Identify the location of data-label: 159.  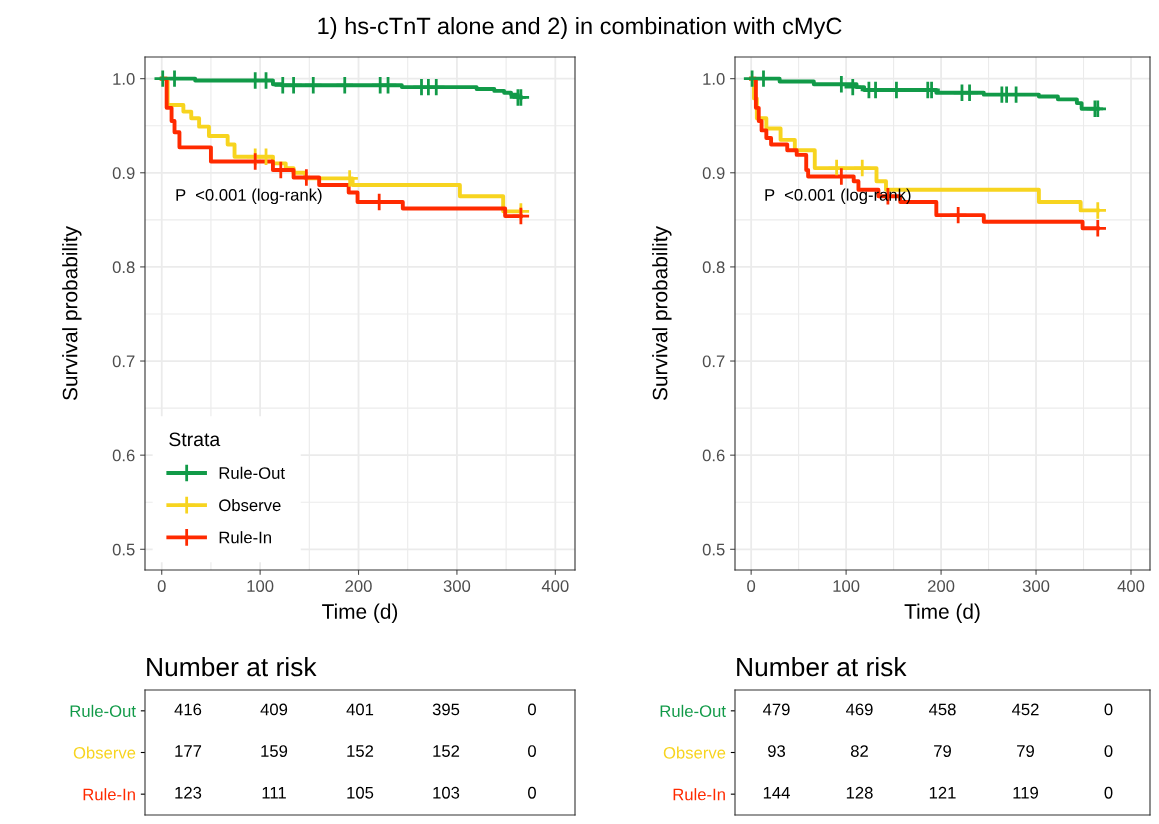
(274, 751).